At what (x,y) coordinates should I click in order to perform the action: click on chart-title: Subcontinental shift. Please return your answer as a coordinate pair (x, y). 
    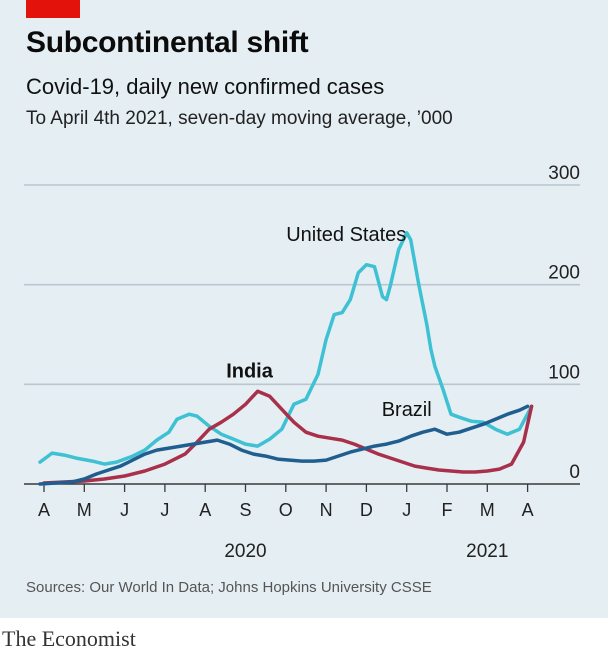
    Looking at the image, I should click on (167, 42).